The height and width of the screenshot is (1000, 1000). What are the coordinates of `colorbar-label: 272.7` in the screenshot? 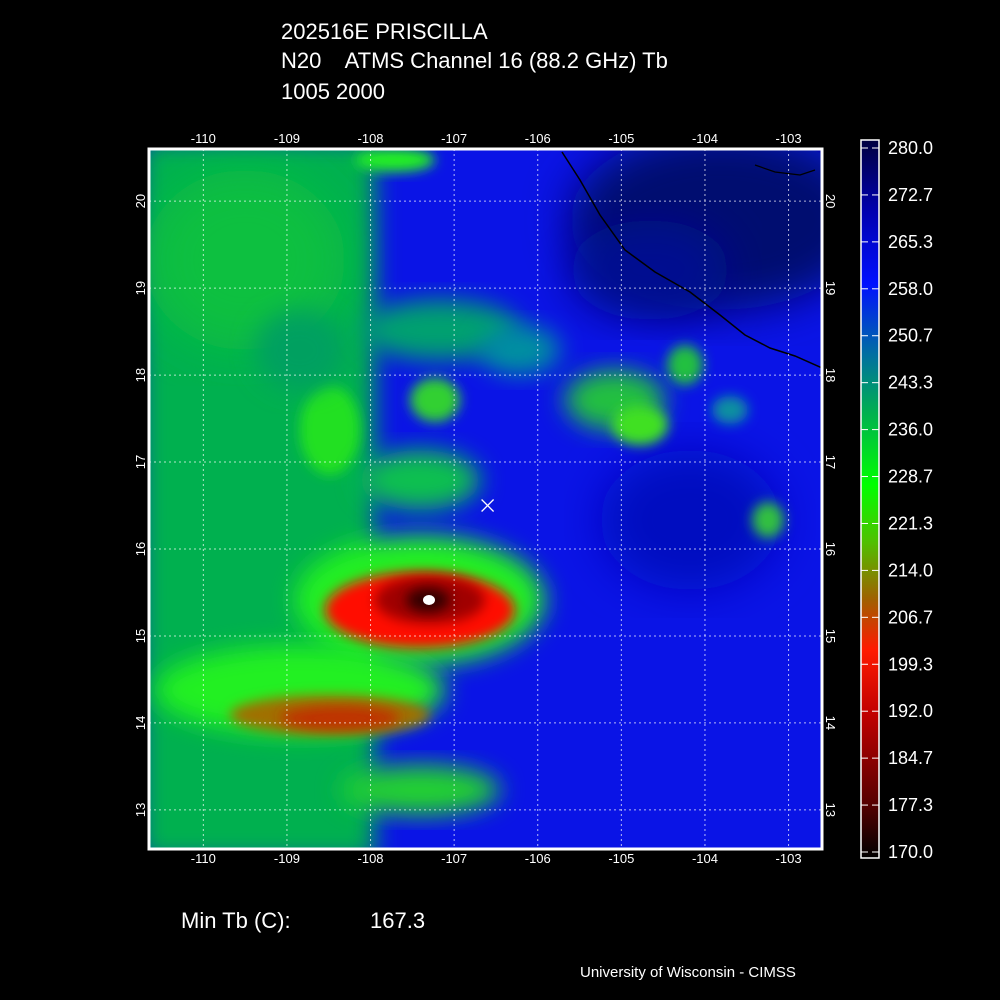 It's located at (910, 195).